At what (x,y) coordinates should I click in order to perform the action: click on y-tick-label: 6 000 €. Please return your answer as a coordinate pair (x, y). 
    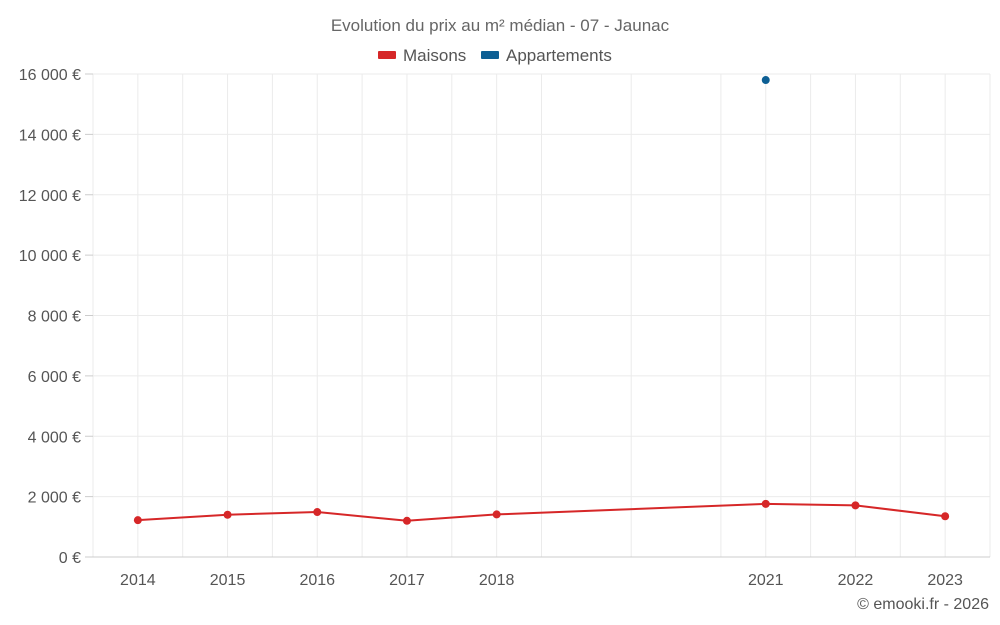
    Looking at the image, I should click on (54, 377).